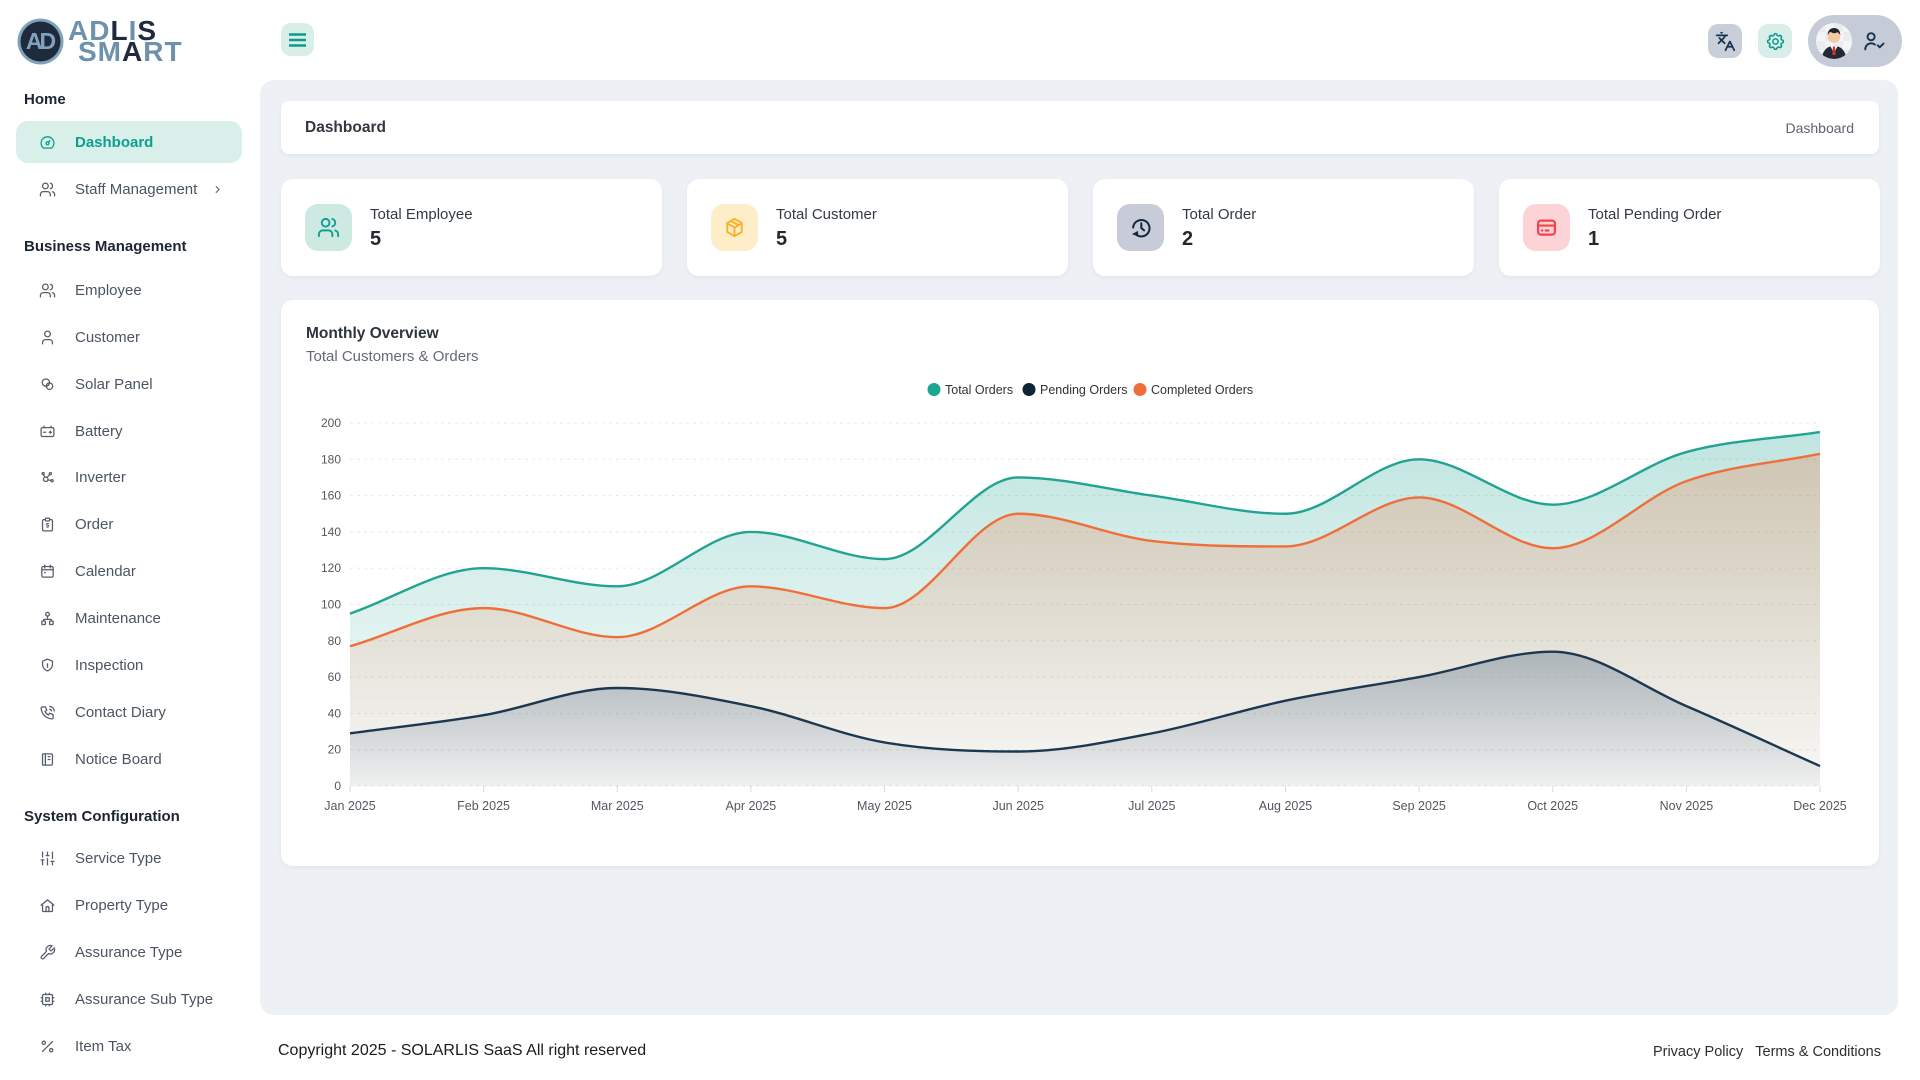 The image size is (1920, 1080). Describe the element at coordinates (1419, 806) in the screenshot. I see `svg-text: Sep 2025` at that location.